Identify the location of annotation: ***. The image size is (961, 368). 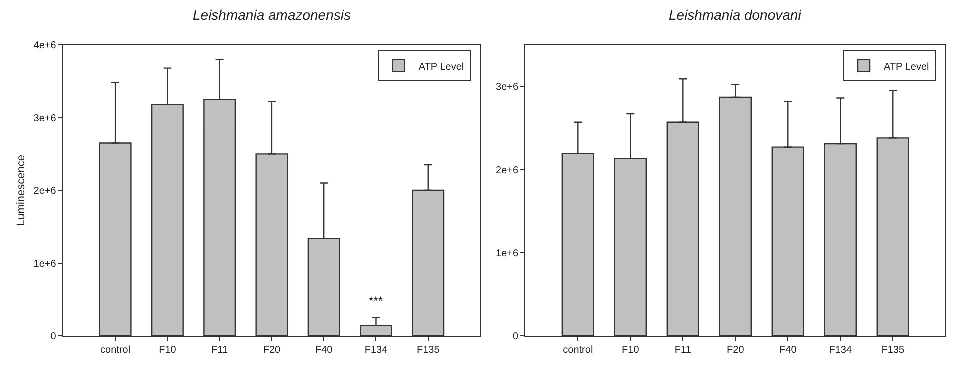
(376, 301).